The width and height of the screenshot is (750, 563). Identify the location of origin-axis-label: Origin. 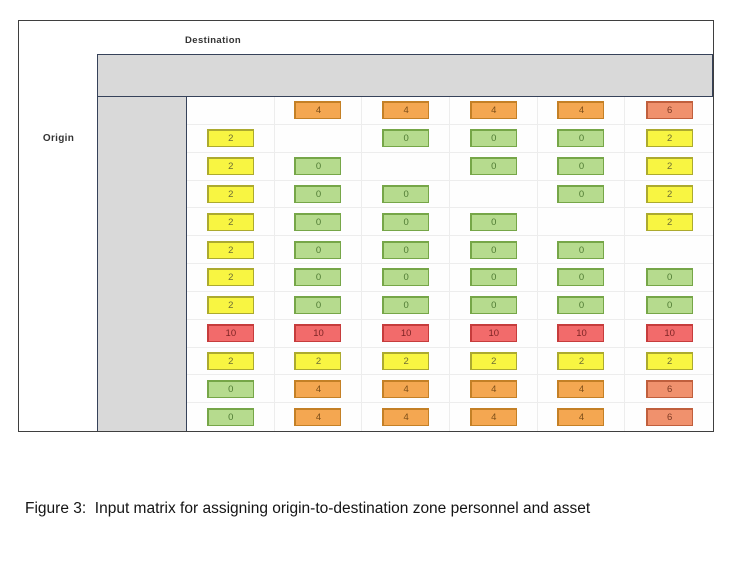
(58, 138).